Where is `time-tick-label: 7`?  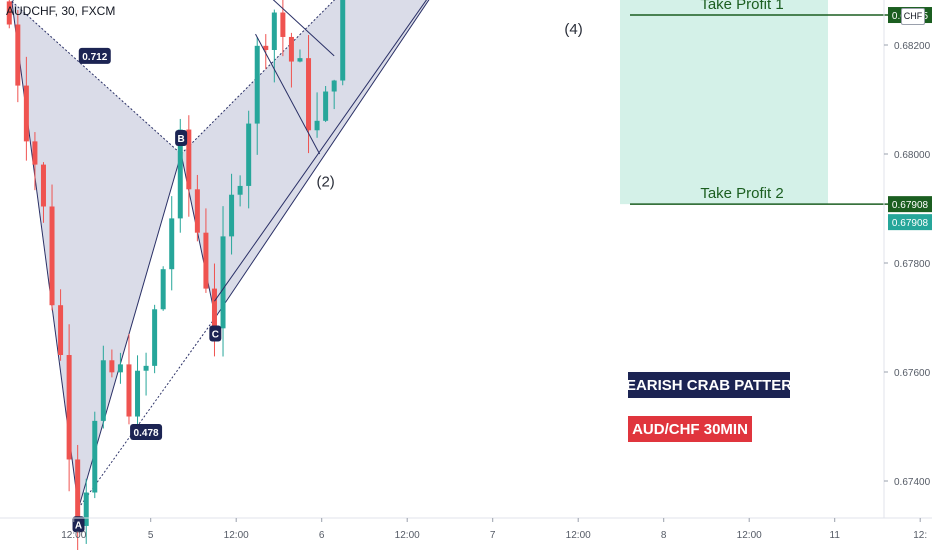
time-tick-label: 7 is located at coordinates (493, 535).